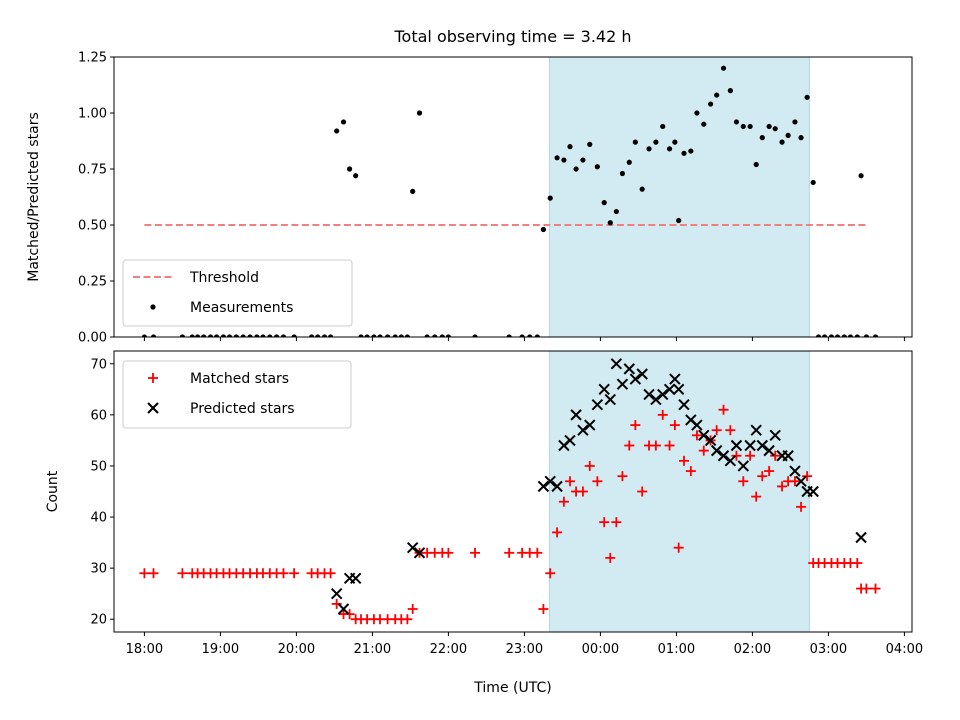 This screenshot has width=960, height=720. Describe the element at coordinates (679, 491) in the screenshot. I see `bottom-observing-window` at that location.